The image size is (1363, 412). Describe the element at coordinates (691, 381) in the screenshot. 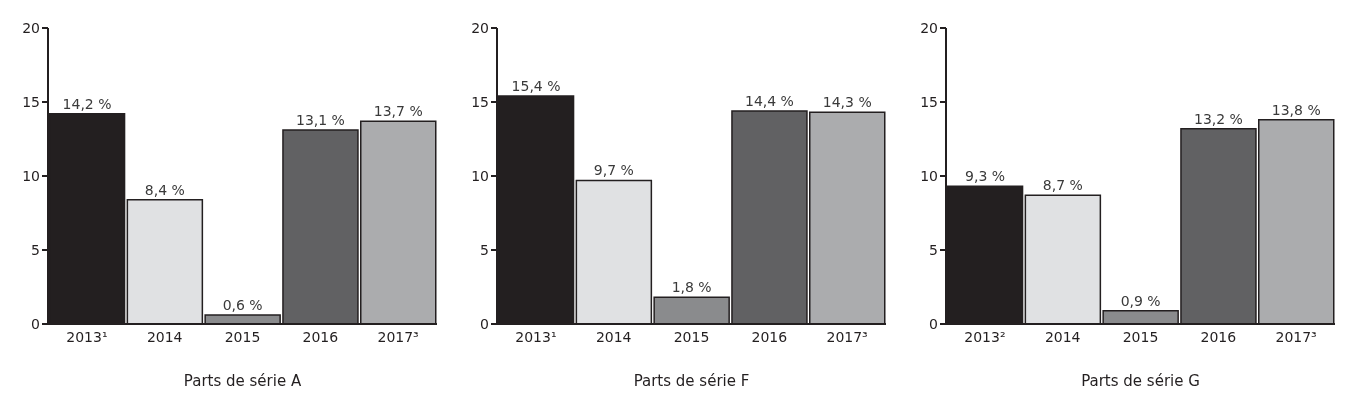

I see `x-axis-title: Parts de série F` at that location.